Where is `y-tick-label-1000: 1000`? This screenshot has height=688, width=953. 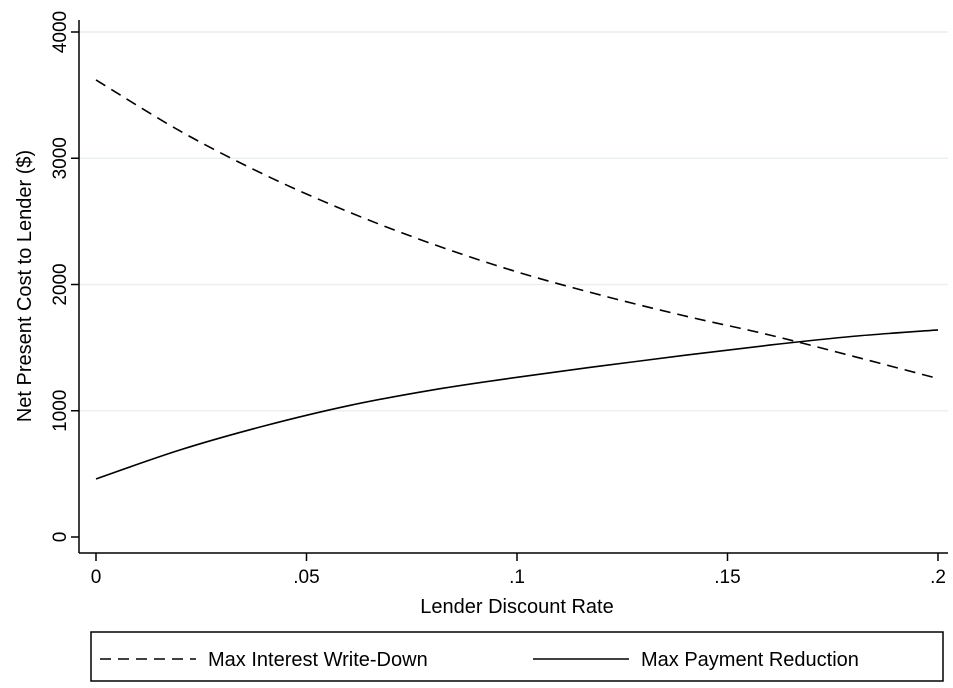 y-tick-label-1000: 1000 is located at coordinates (60, 411).